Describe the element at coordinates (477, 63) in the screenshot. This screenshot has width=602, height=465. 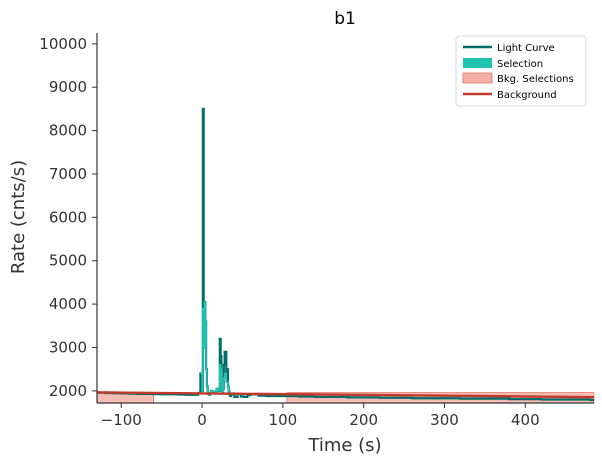
I see `legend-swatch-selection` at that location.